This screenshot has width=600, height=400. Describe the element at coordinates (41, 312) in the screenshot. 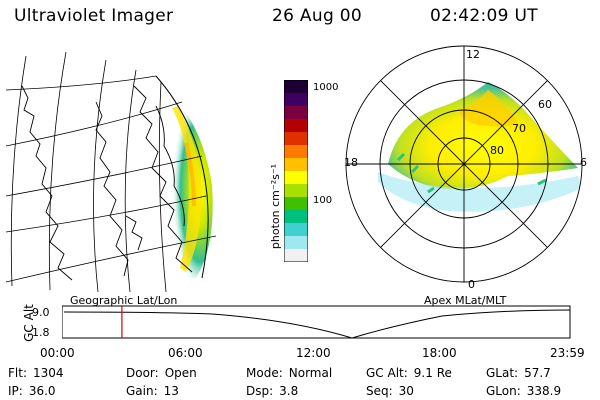

I see `alt-ytick-9: 9.0` at that location.